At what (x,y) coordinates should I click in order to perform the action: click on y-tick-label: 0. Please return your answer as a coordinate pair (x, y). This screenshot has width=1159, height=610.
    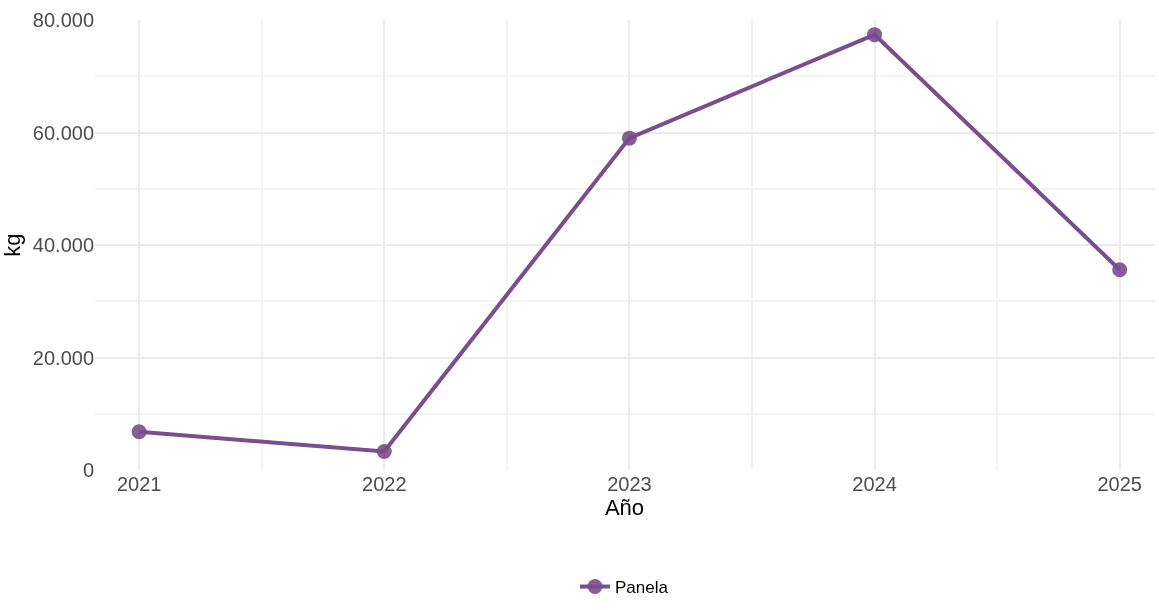
    Looking at the image, I should click on (88, 470).